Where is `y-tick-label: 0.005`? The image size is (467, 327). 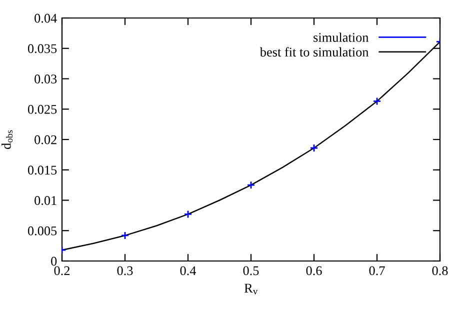 y-tick-label: 0.005 is located at coordinates (42, 231).